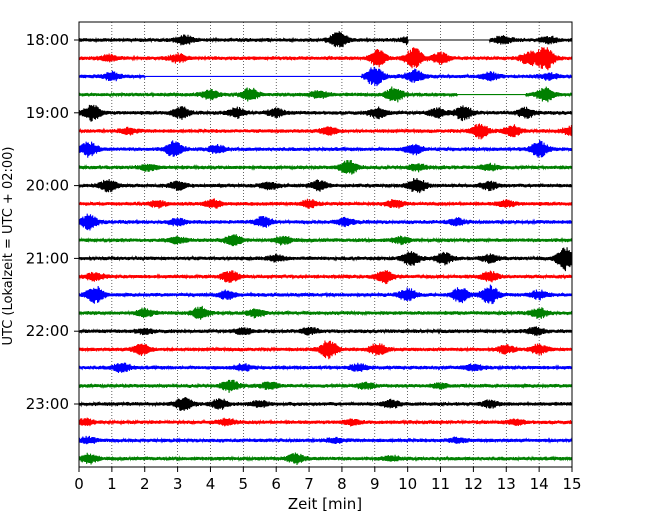 This screenshot has height=520, width=650. What do you see at coordinates (342, 484) in the screenshot?
I see `x-tick-label: 8` at bounding box center [342, 484].